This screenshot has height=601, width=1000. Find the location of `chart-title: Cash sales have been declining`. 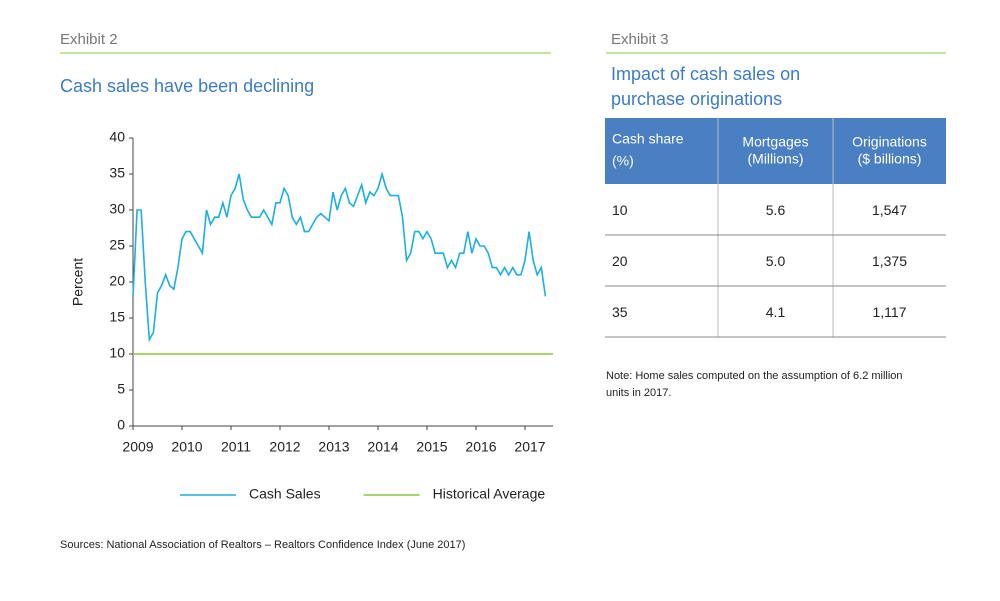

chart-title: Cash sales have been declining is located at coordinates (187, 86).